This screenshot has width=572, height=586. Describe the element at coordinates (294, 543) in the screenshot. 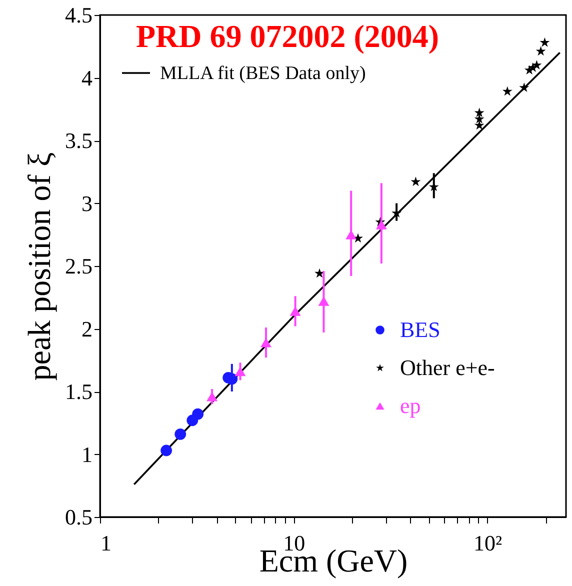

I see `x-tick-label: 10` at that location.